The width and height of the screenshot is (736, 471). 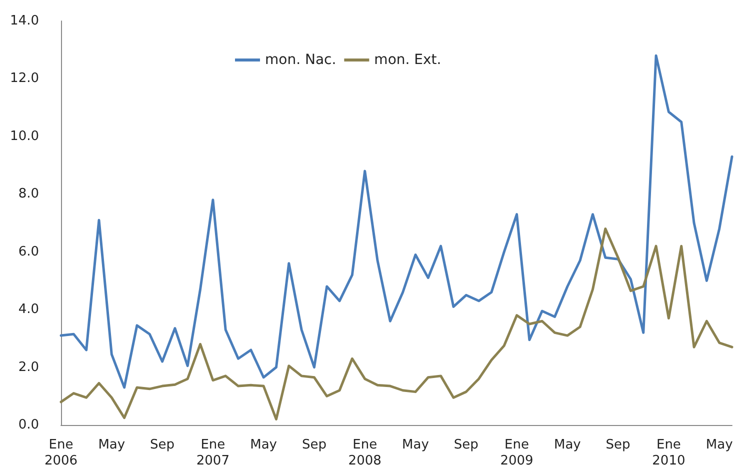 I want to click on y-tick-label: 14.0, so click(x=24, y=21).